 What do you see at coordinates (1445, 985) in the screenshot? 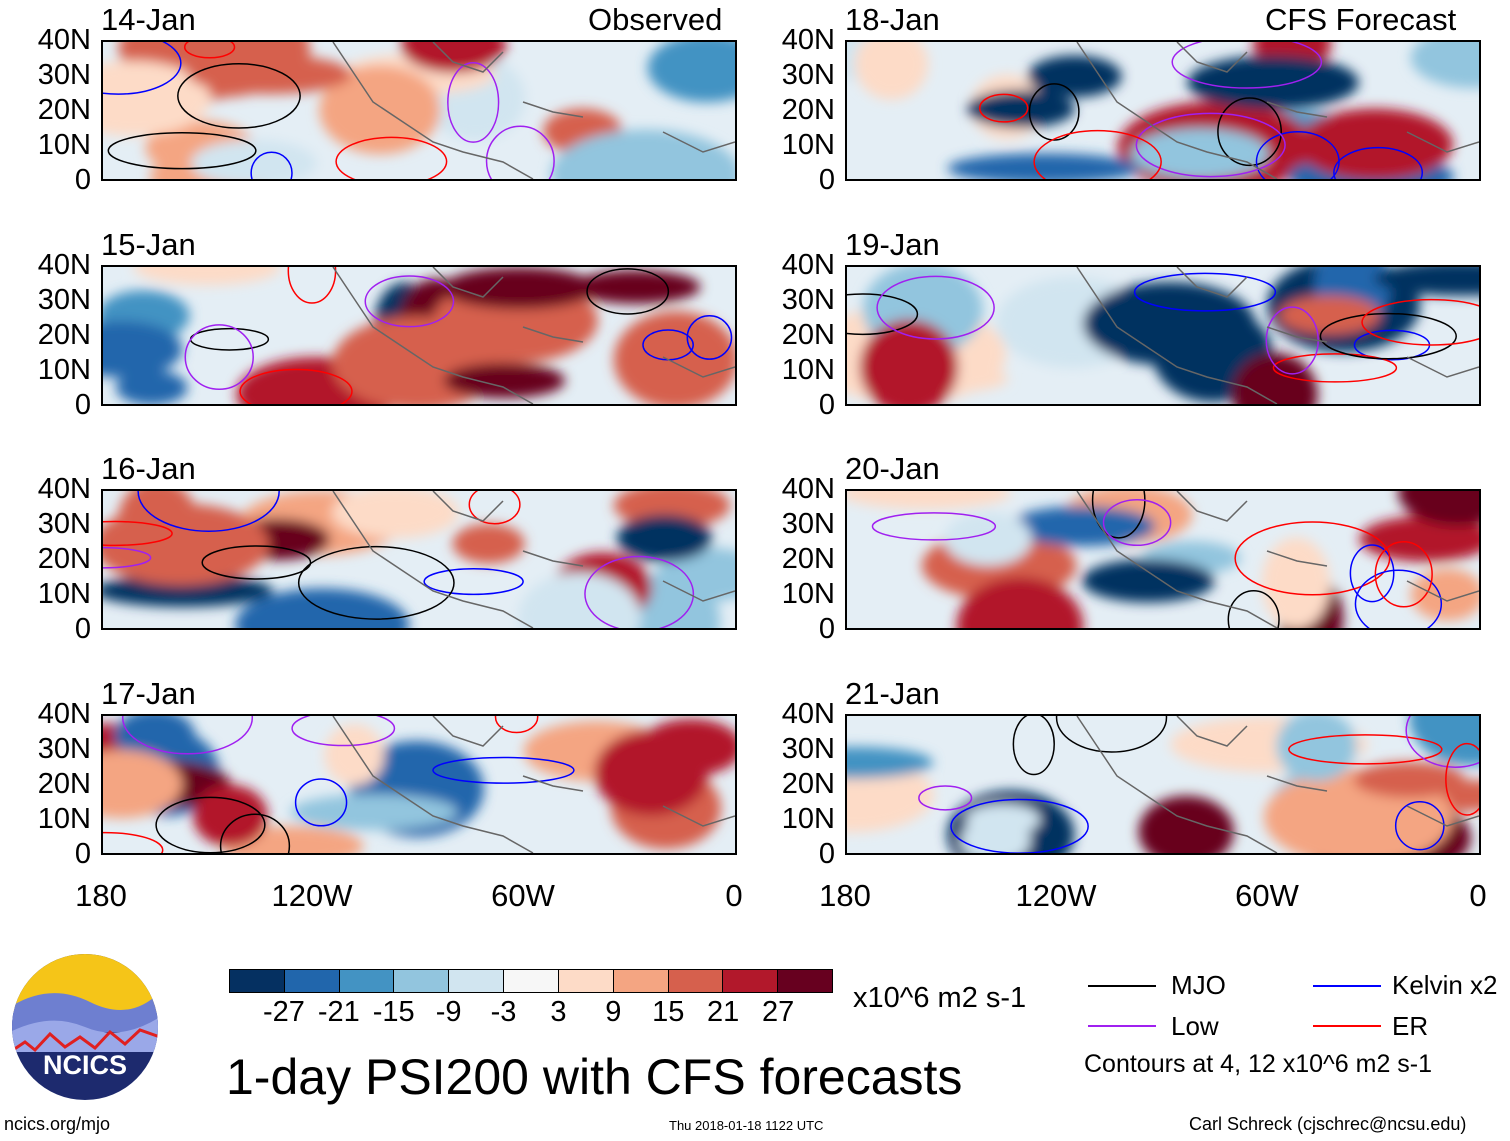
I see `legend-kelvin: Kelvin x2` at bounding box center [1445, 985].